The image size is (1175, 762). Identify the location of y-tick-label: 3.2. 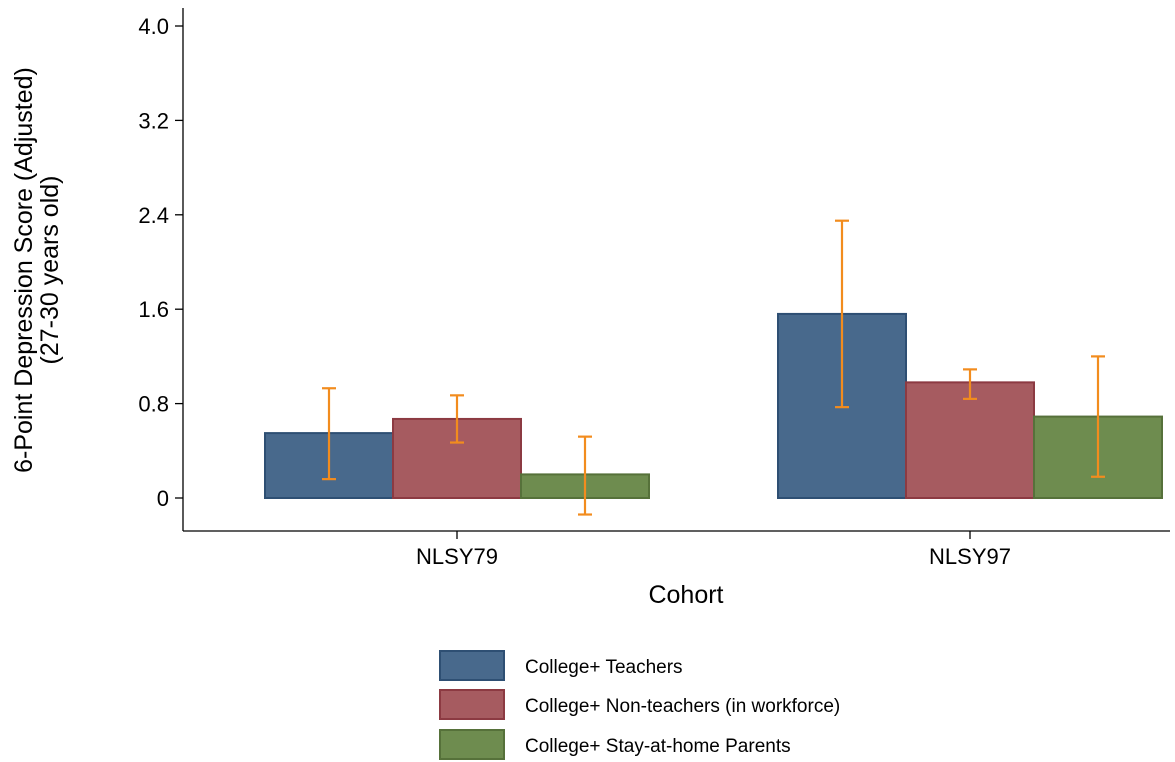
(153, 120).